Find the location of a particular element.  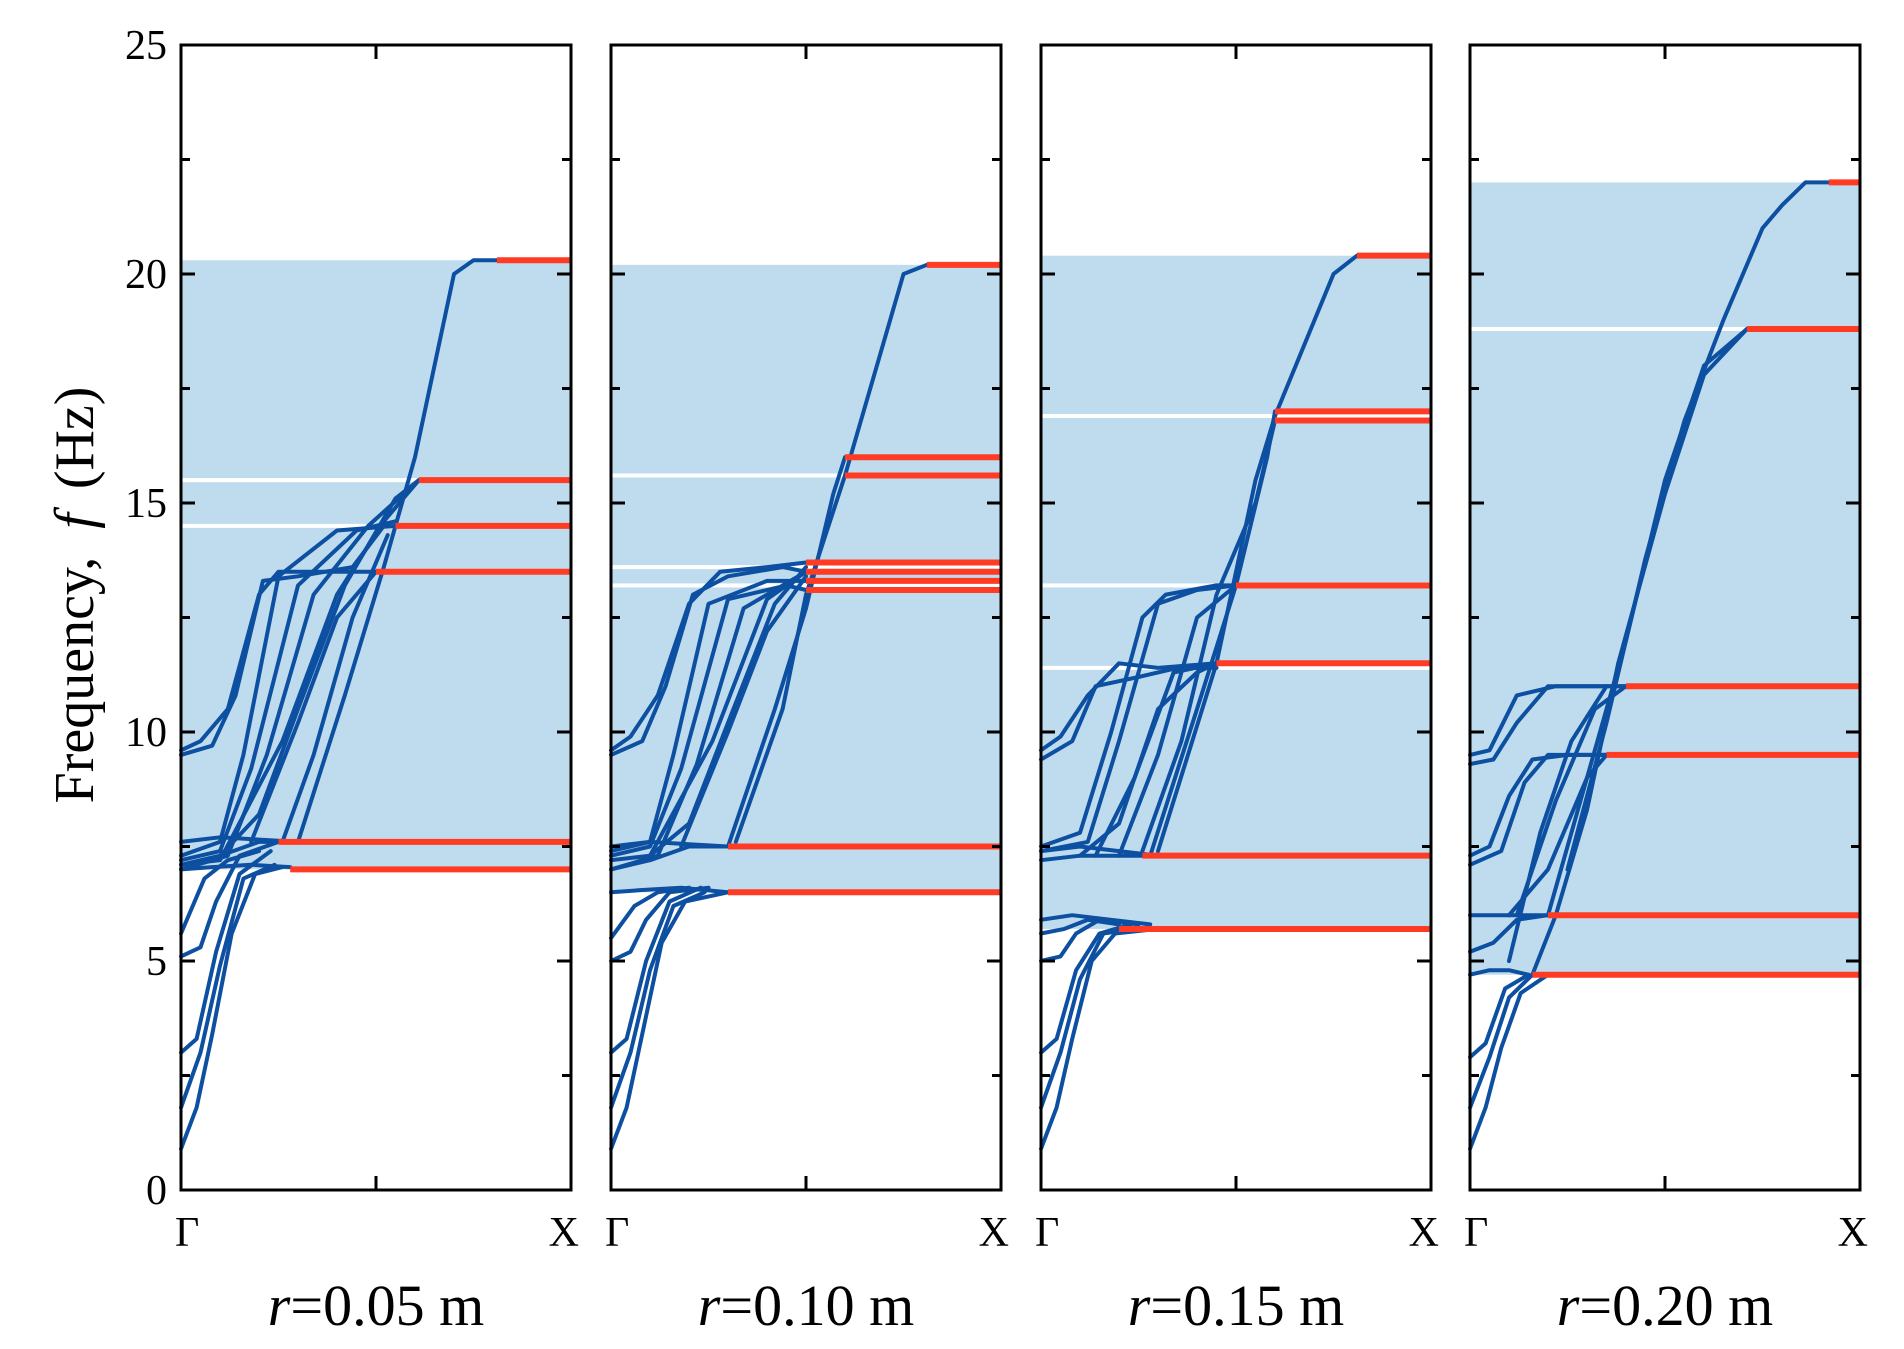

panel-label-value: =0.20 m is located at coordinates (1676, 1305).